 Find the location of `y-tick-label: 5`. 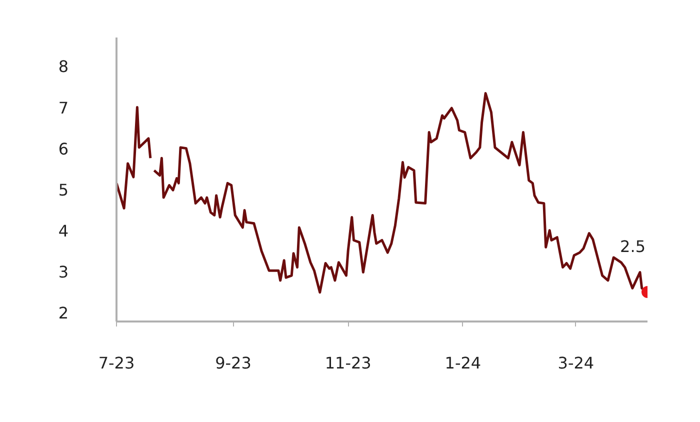

y-tick-label: 5 is located at coordinates (63, 190).